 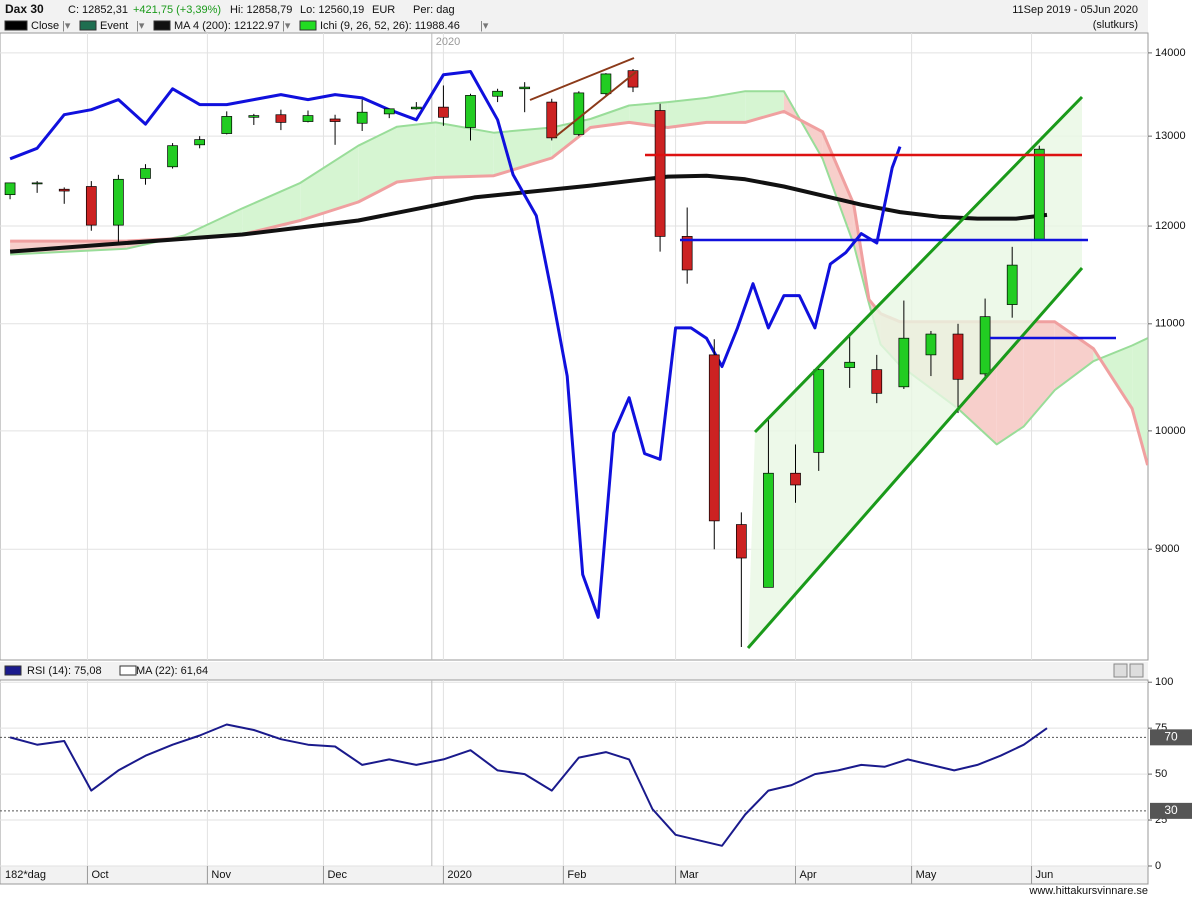 I want to click on price-line, so click(x=528, y=213).